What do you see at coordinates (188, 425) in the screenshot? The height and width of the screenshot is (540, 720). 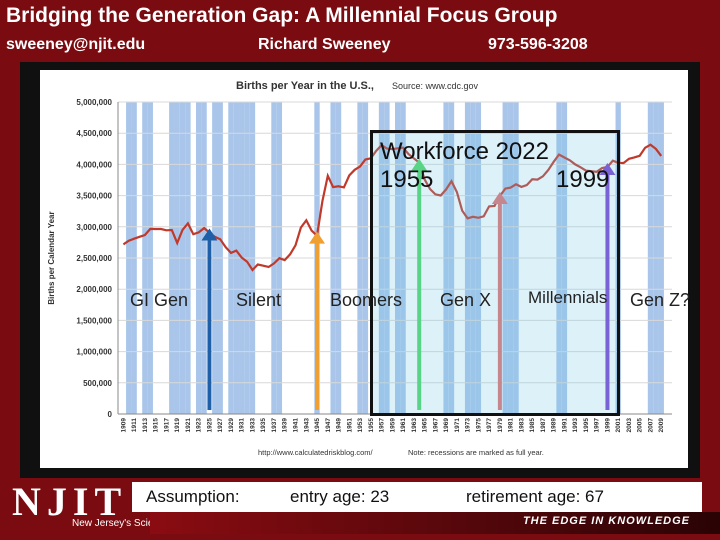 I see `x-tick-label: 1921` at bounding box center [188, 425].